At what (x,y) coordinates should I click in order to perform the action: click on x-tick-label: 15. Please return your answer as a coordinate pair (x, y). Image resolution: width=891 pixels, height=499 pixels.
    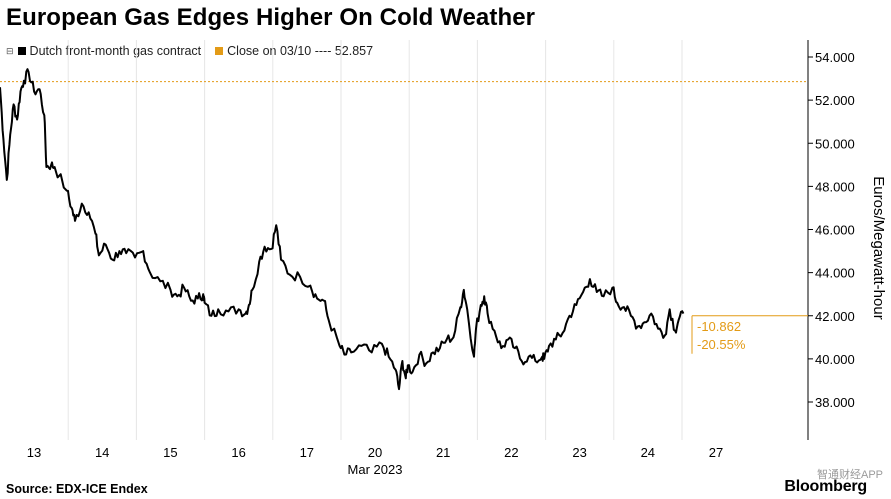
    Looking at the image, I should click on (170, 452).